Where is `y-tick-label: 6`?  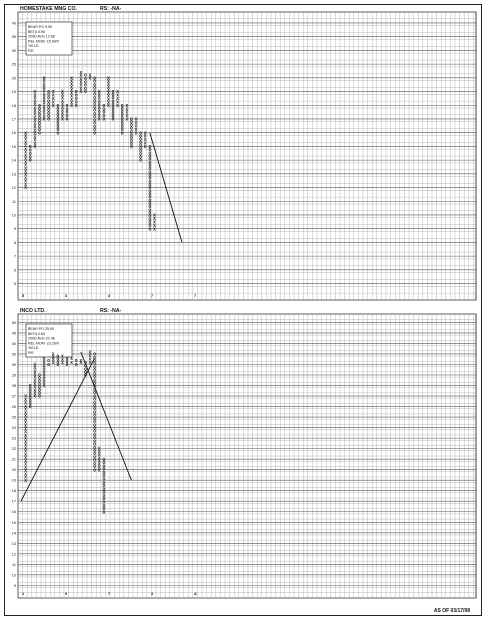 y-tick-label: 6 is located at coordinates (15, 270).